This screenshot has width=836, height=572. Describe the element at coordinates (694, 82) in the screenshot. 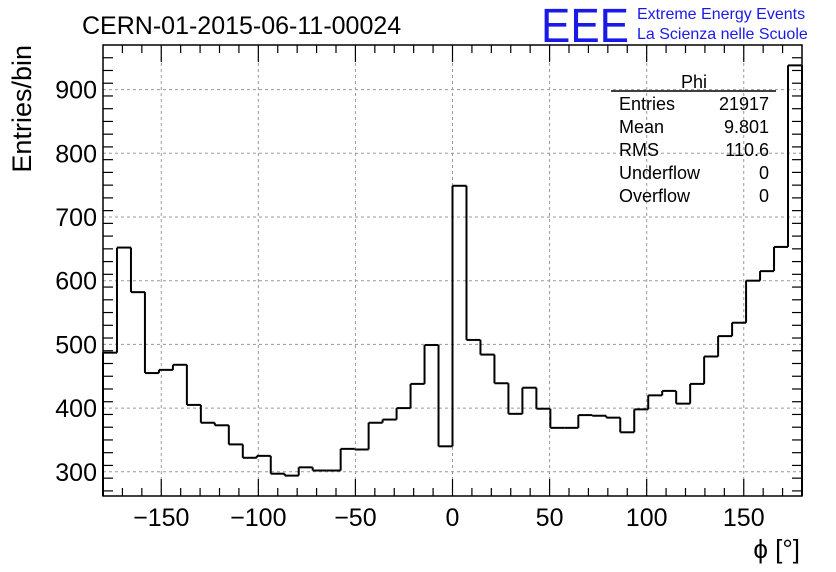

I see `stats-box-title: Phi` at that location.